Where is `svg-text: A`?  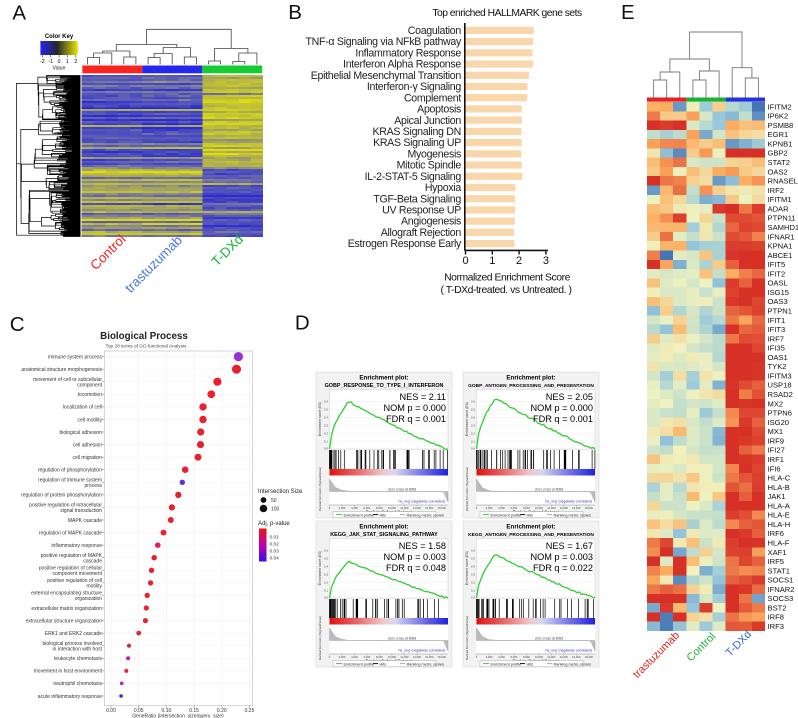 svg-text: A is located at coordinates (19, 13).